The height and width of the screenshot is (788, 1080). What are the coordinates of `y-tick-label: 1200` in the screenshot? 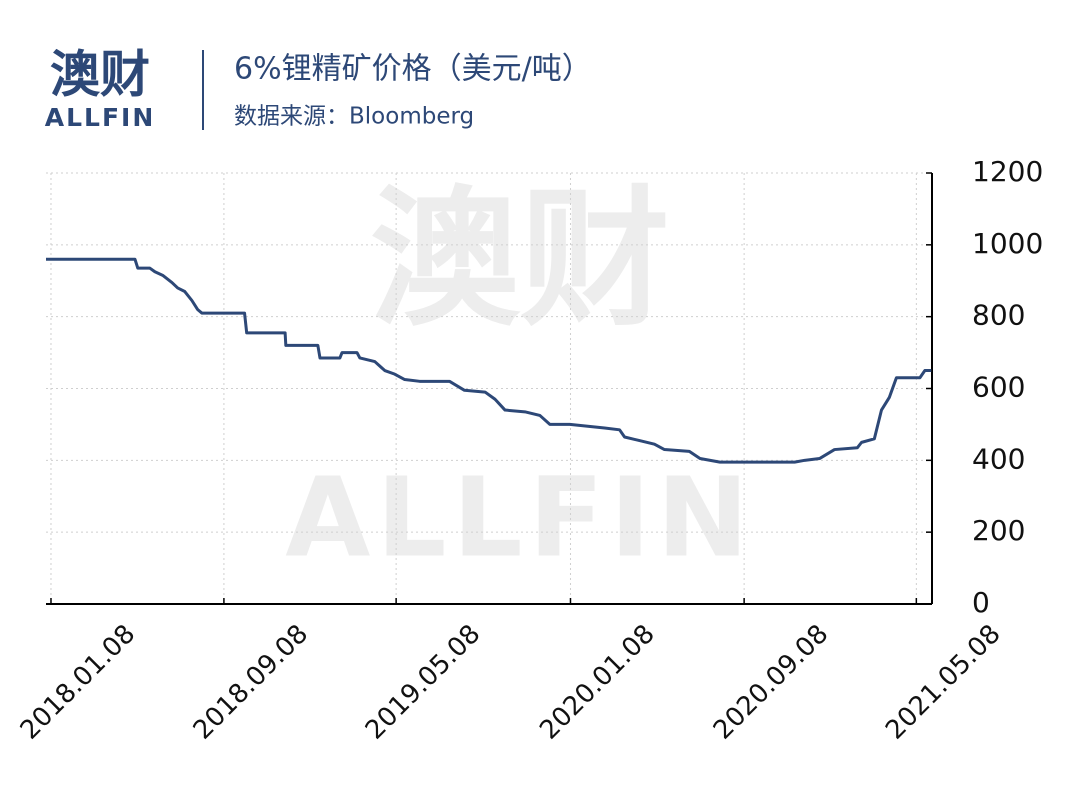 It's located at (1007, 171).